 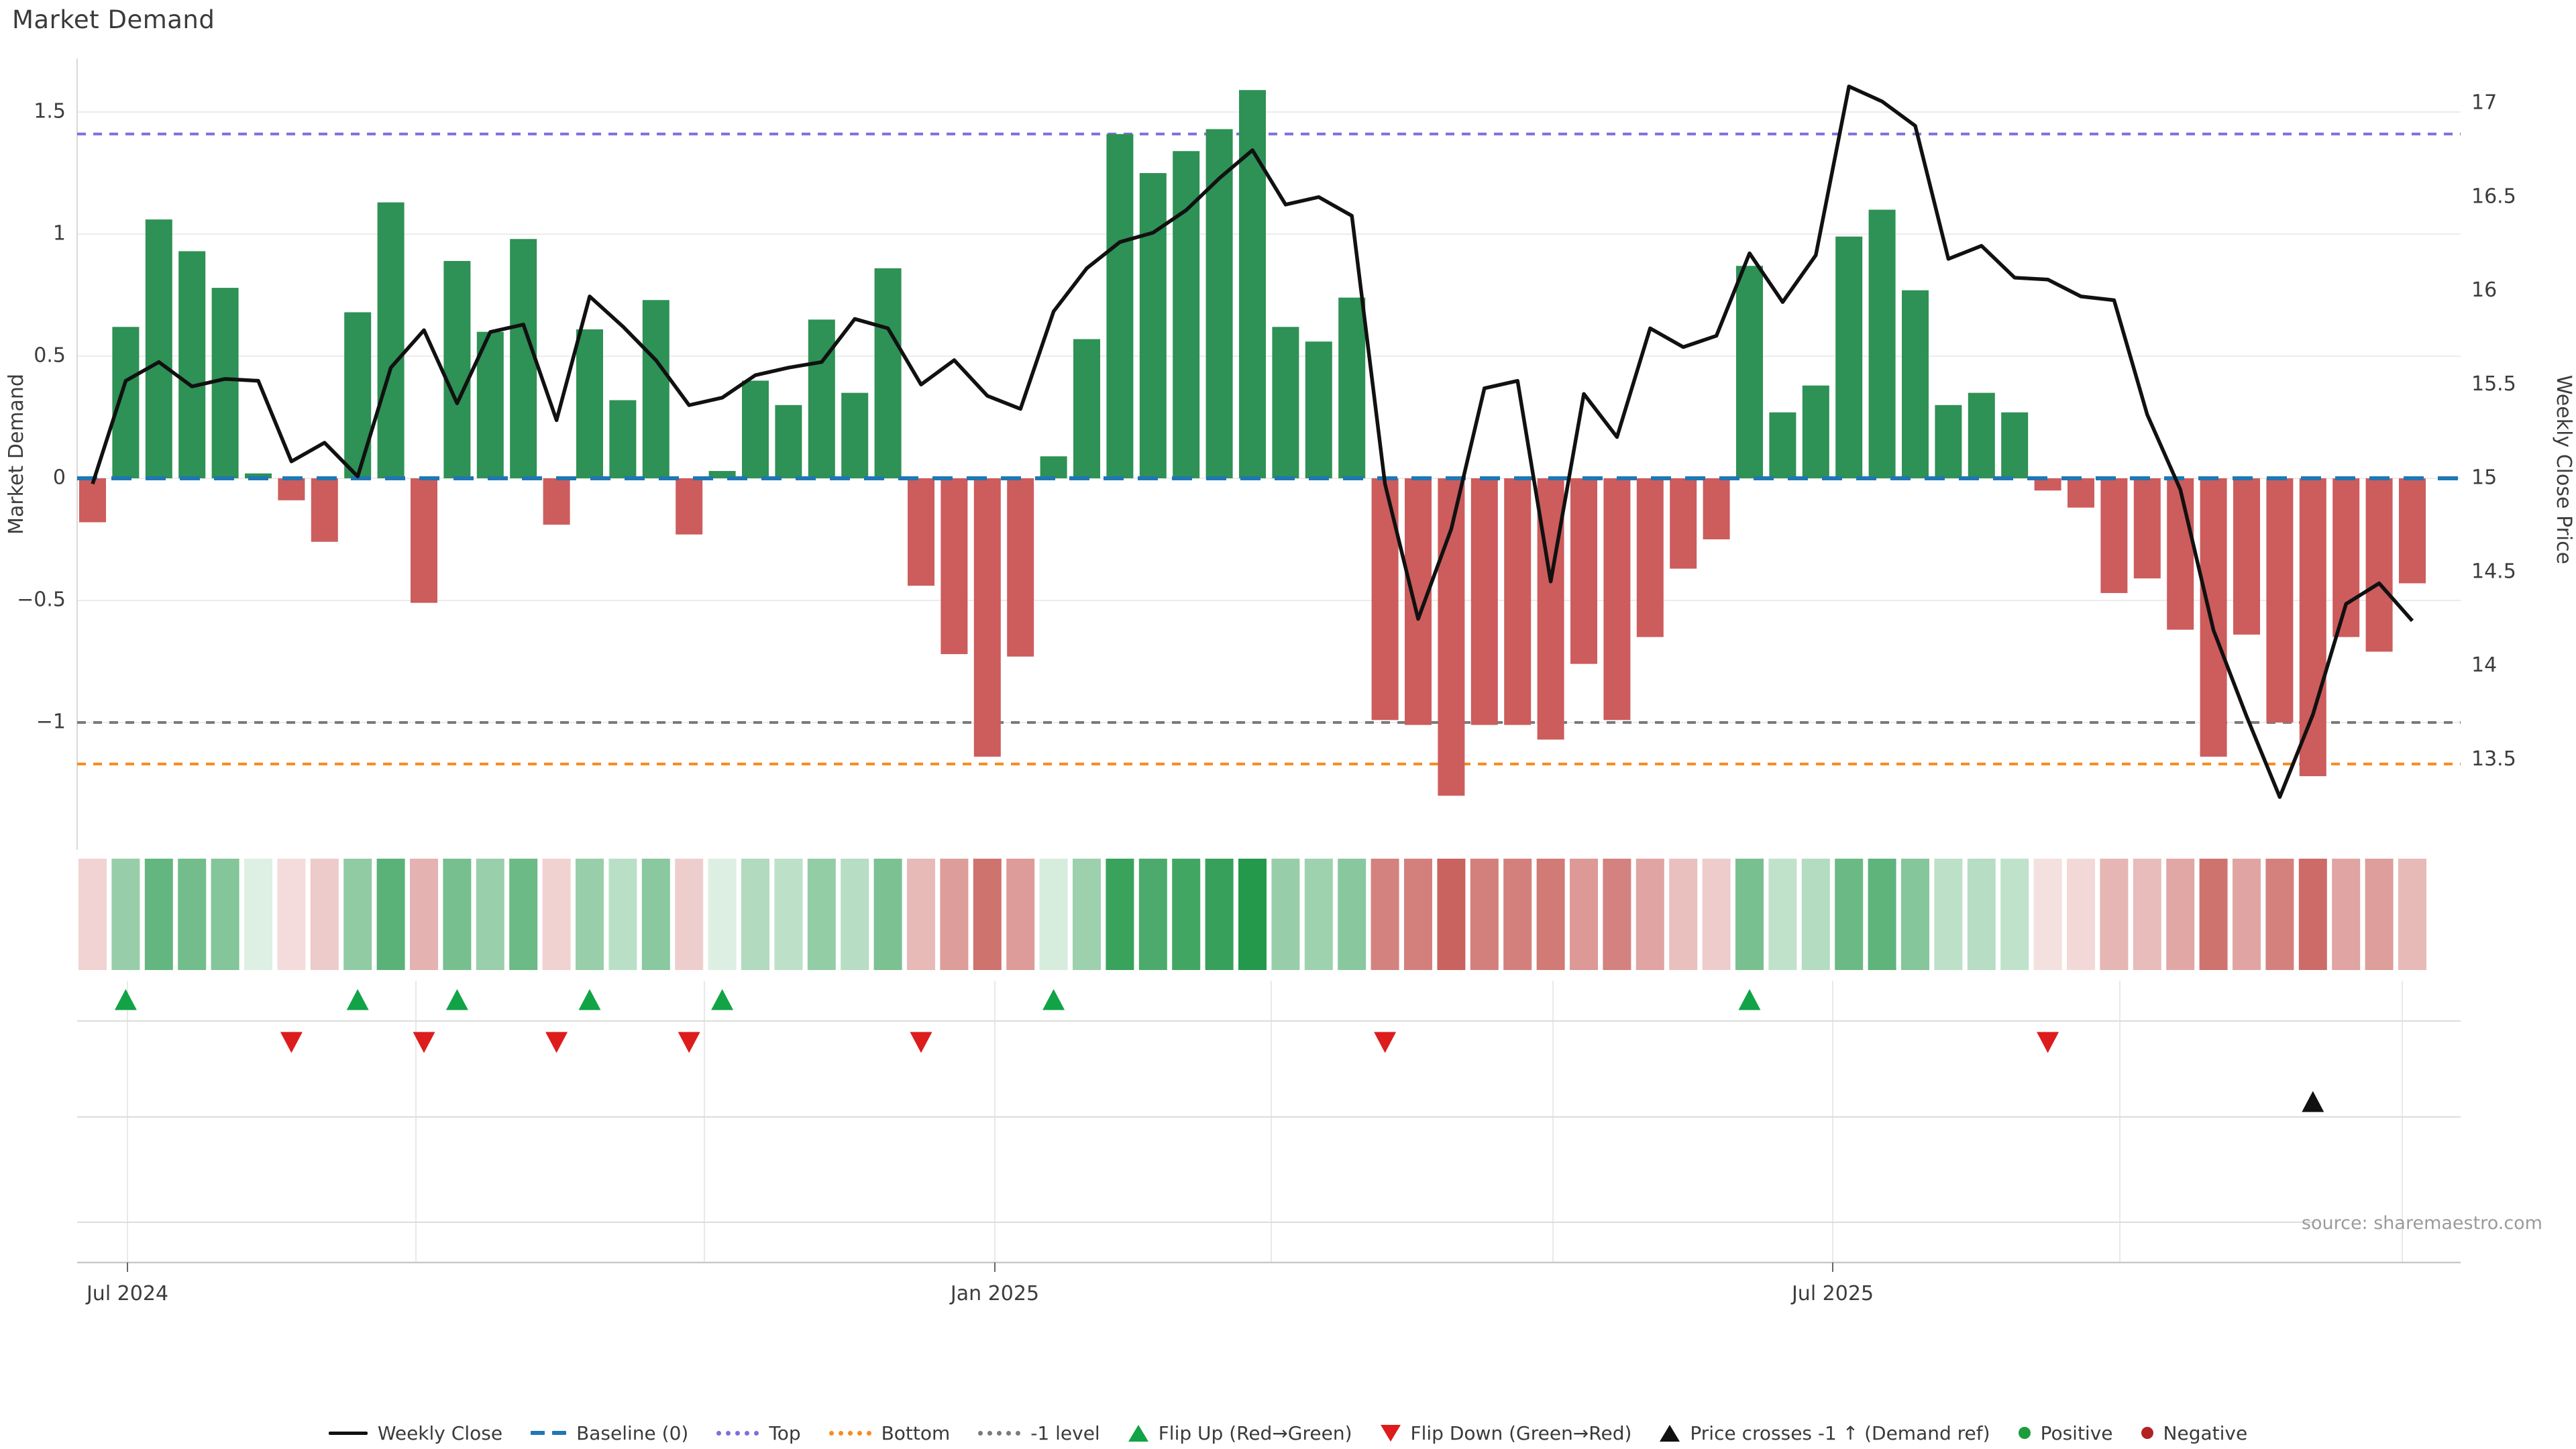 What do you see at coordinates (1255, 1432) in the screenshot?
I see `legend-label: Flip Up (Red→Green)` at bounding box center [1255, 1432].